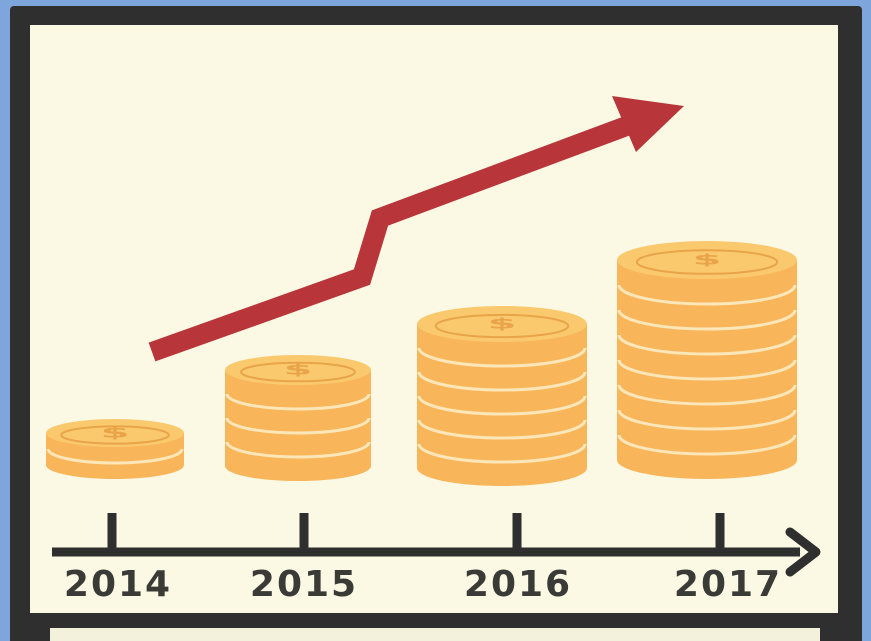 The width and height of the screenshot is (871, 641). Describe the element at coordinates (304, 584) in the screenshot. I see `year-label-2015: 2015` at that location.